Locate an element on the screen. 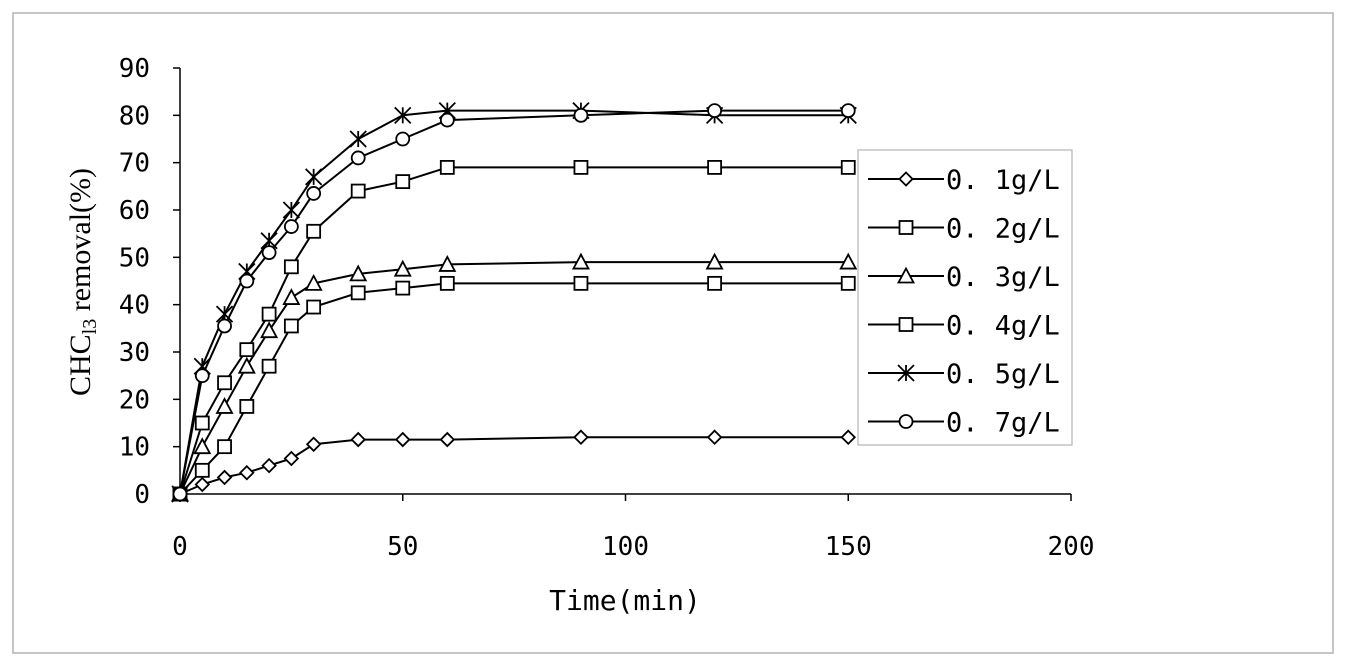  x-tick-label: 100 is located at coordinates (625, 547).